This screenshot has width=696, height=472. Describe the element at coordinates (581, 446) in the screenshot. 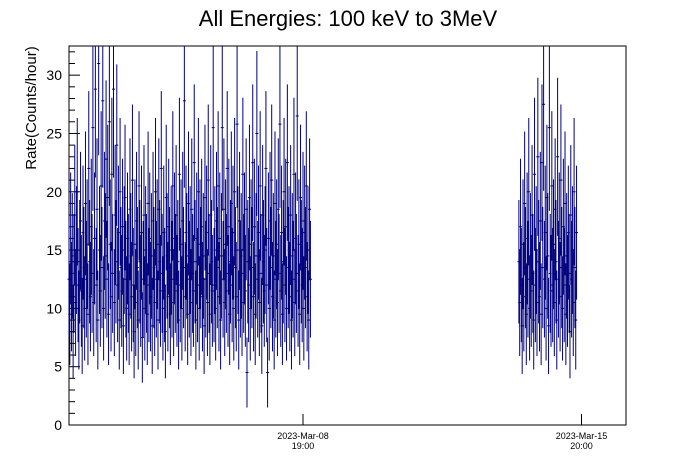

I see `x-tick-time: 20:00` at that location.